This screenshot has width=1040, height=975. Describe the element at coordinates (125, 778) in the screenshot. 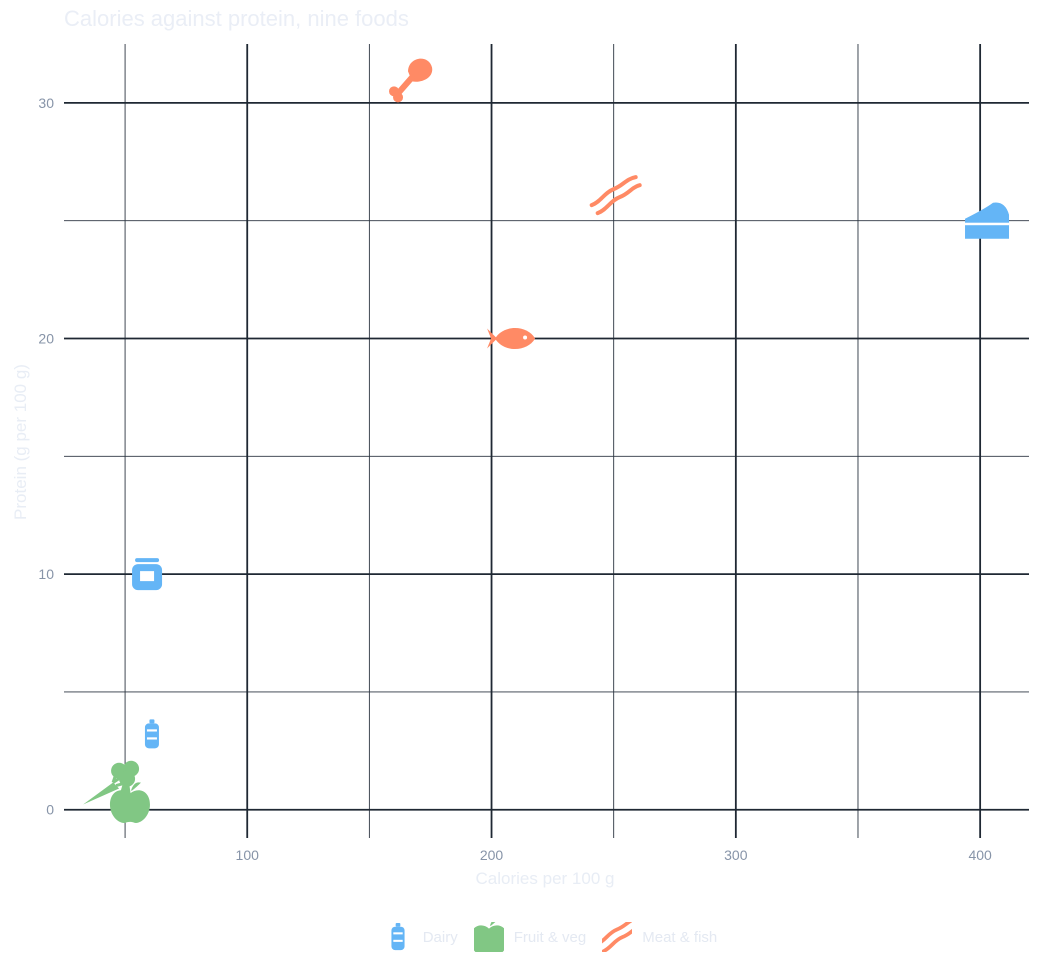

I see `broccoli-icon` at that location.